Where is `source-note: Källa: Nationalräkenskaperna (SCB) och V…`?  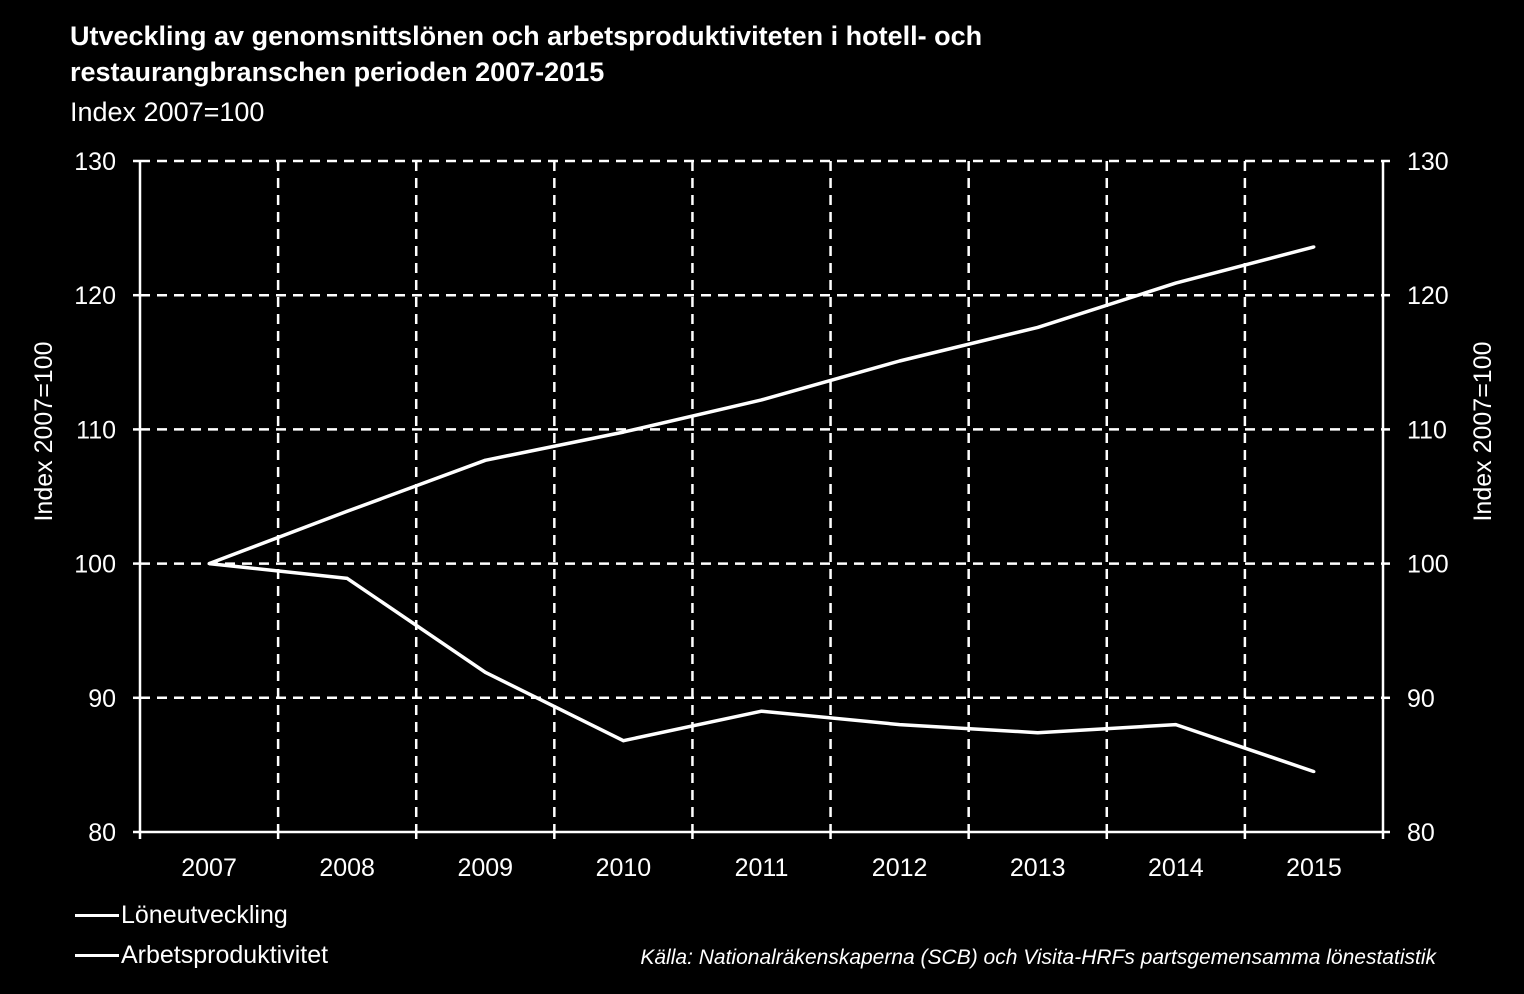 source-note: Källa: Nationalräkenskaperna (SCB) och V… is located at coordinates (1038, 957).